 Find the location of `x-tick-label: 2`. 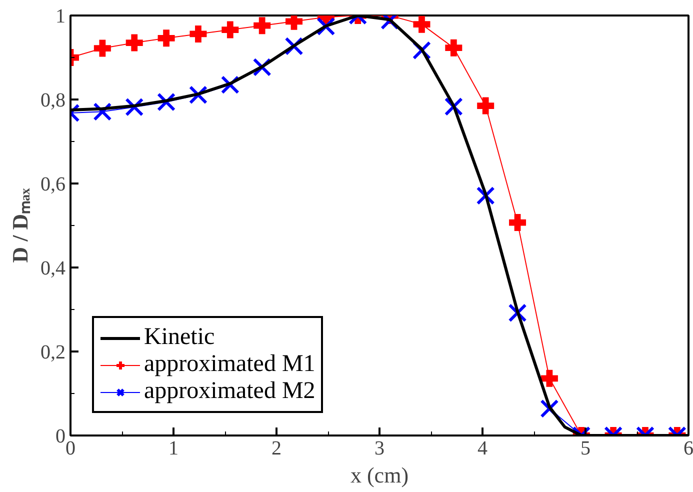

x-tick-label: 2 is located at coordinates (277, 449).